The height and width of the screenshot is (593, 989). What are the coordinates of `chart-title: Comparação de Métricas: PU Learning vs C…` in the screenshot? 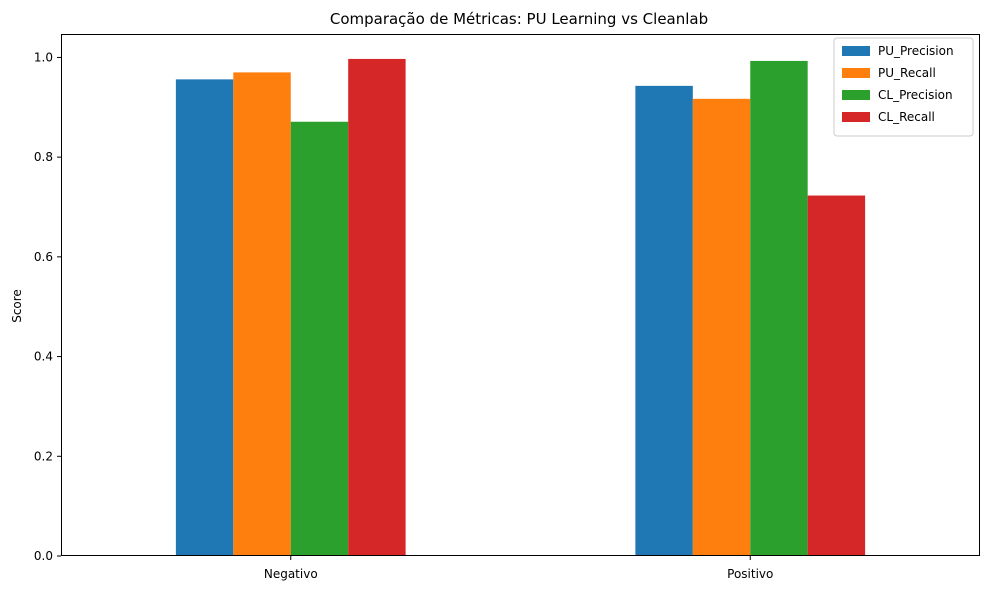 It's located at (519, 19).